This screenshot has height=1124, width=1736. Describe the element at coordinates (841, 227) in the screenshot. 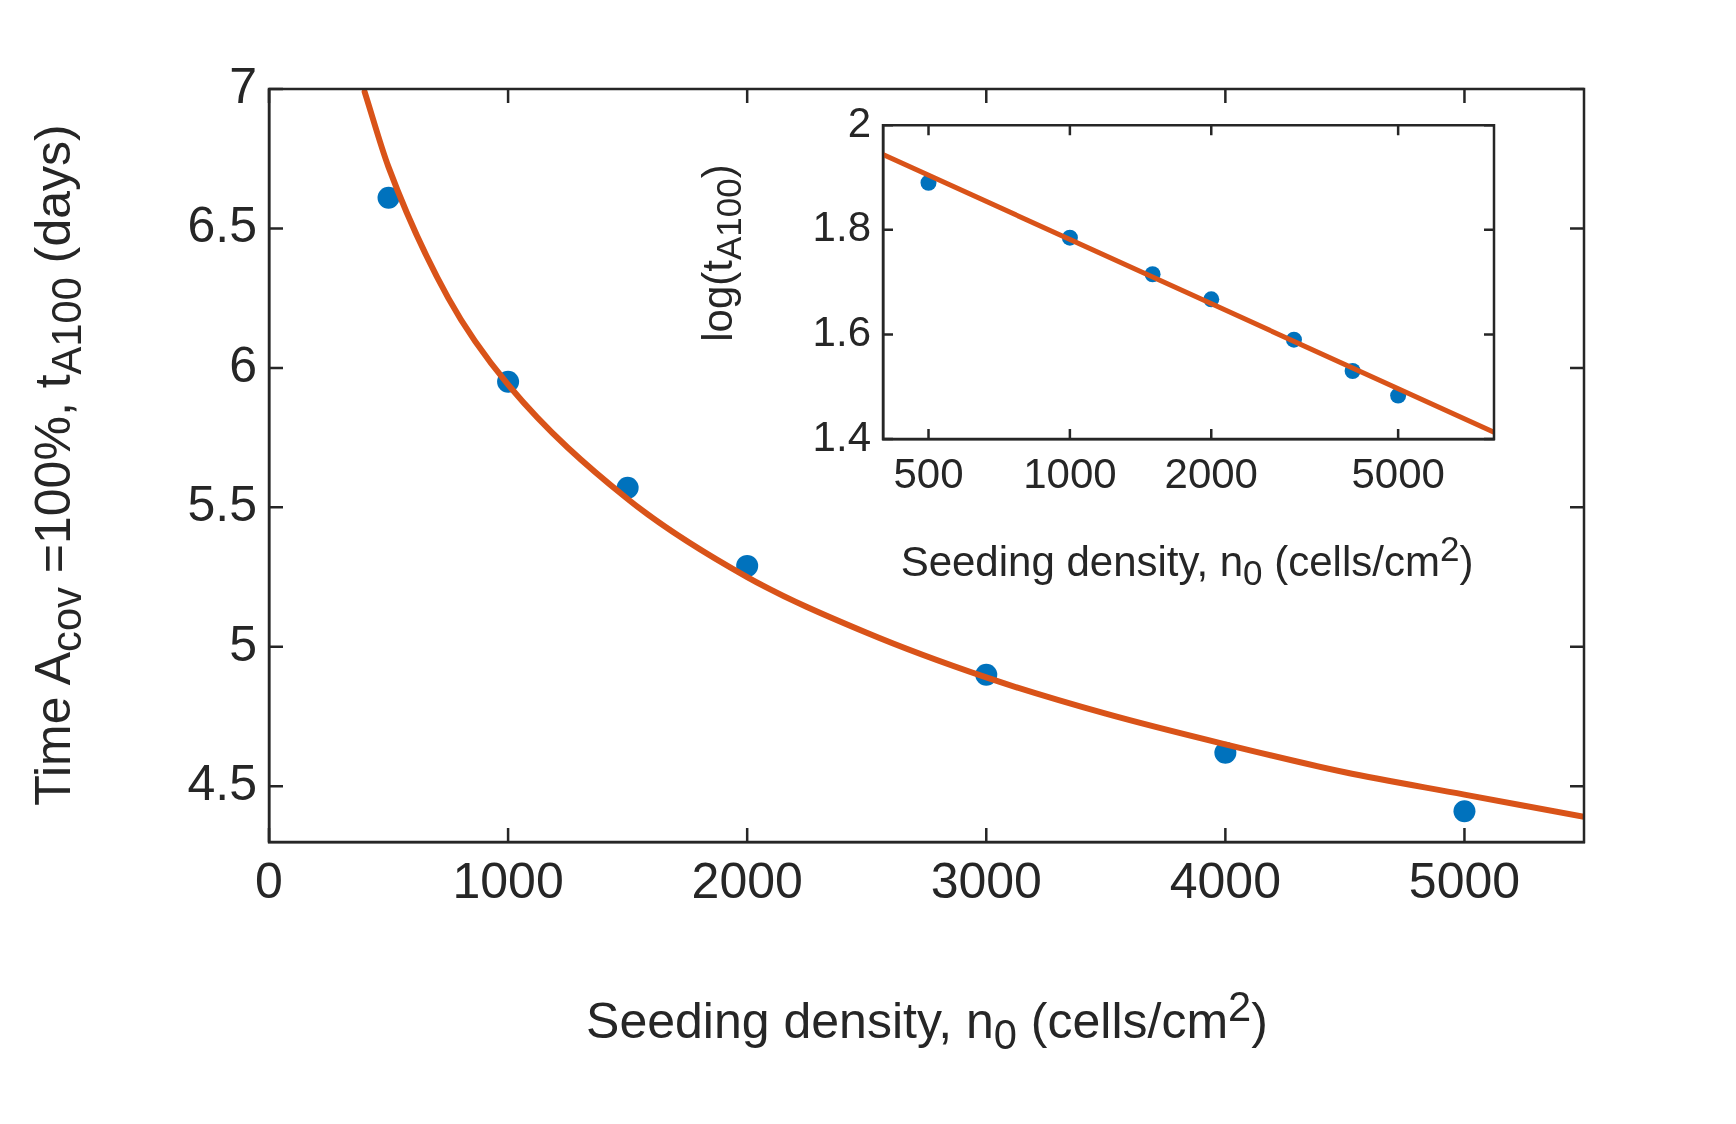

I see `y-tick-label: 1.8` at that location.